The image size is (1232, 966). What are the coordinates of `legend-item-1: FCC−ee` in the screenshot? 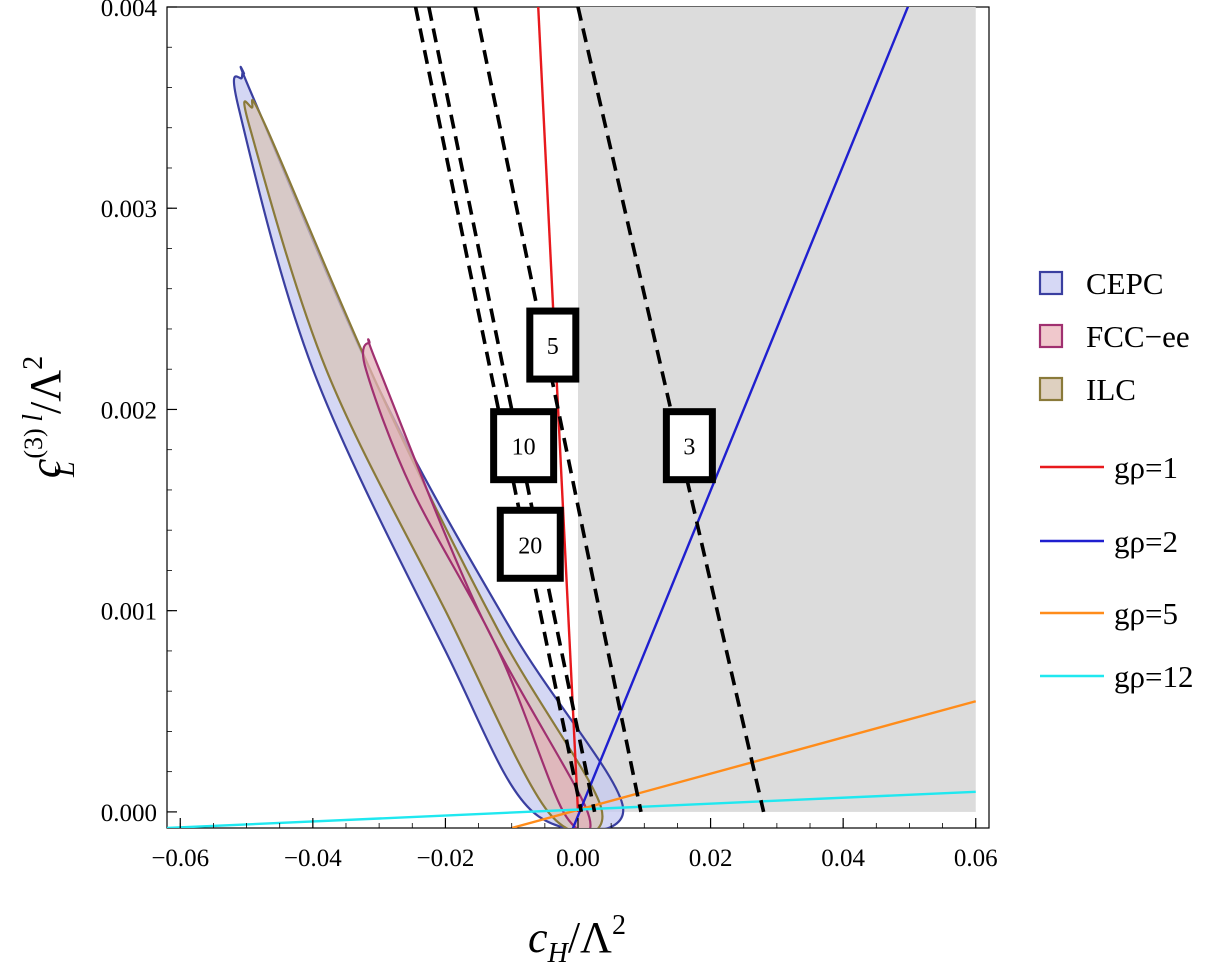 It's located at (1114, 336).